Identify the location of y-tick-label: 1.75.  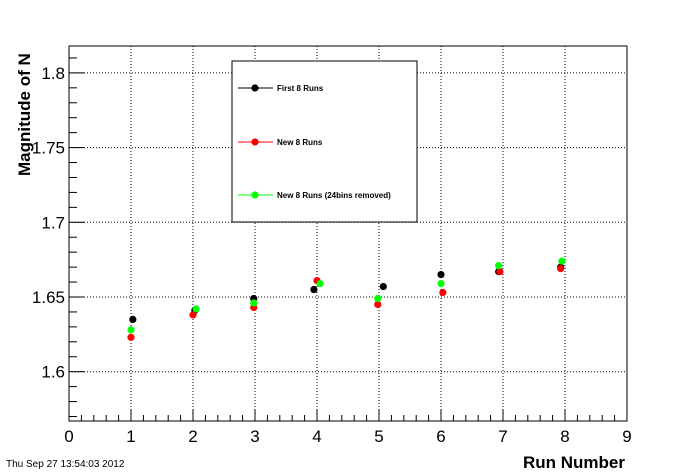
(48, 148).